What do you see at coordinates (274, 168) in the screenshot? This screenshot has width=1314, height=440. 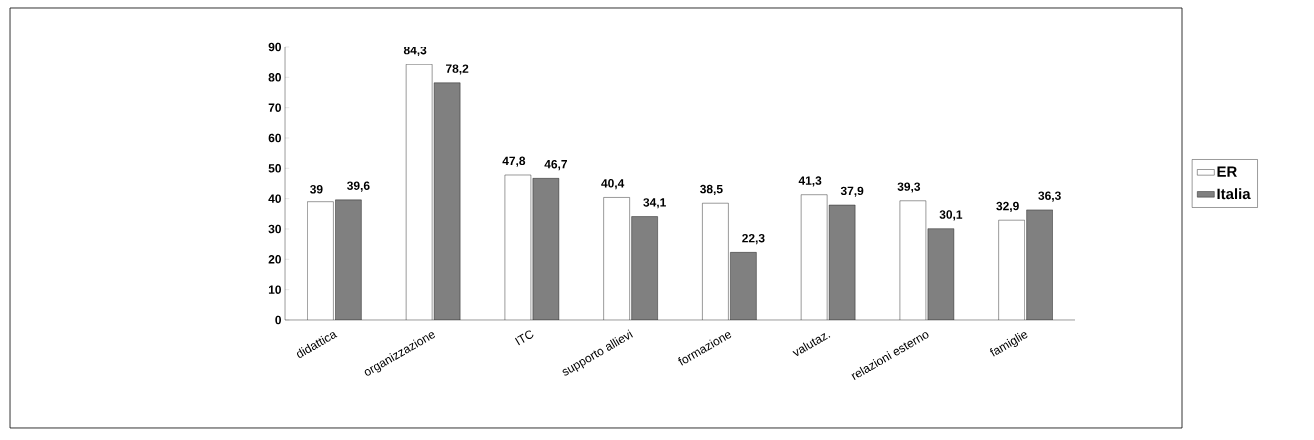 I see `y-tick-label: 50` at bounding box center [274, 168].